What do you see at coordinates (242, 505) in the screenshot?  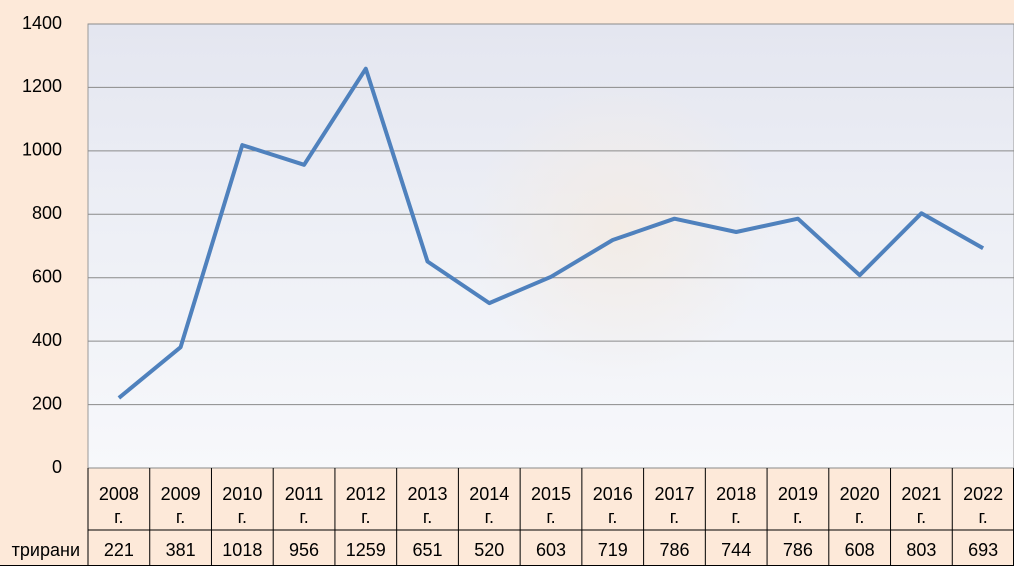 I see `x-tick-label: 2010 г.` at bounding box center [242, 505].